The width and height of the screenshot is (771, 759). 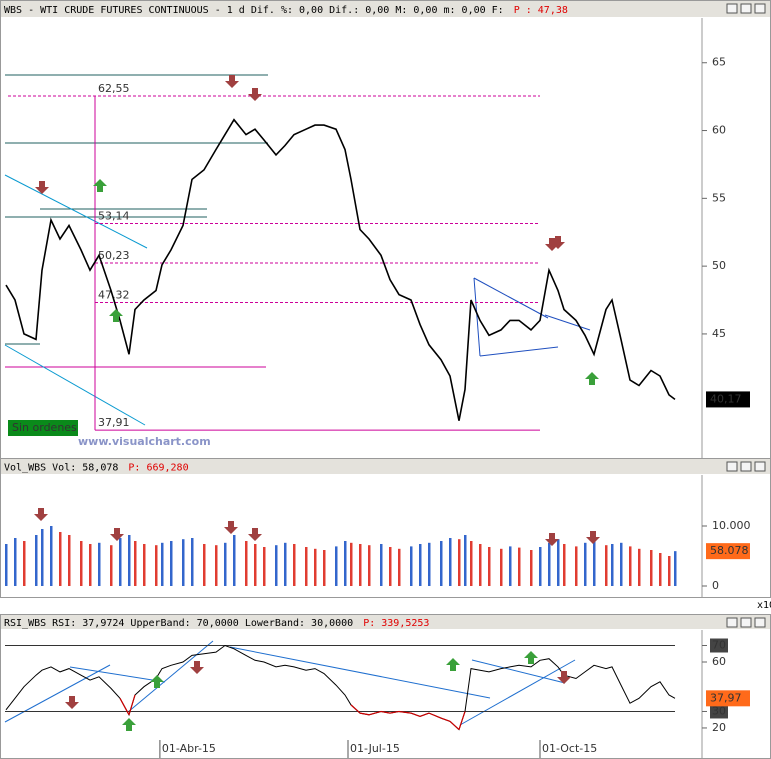 I want to click on y-tick-label: 55, so click(x=719, y=197).